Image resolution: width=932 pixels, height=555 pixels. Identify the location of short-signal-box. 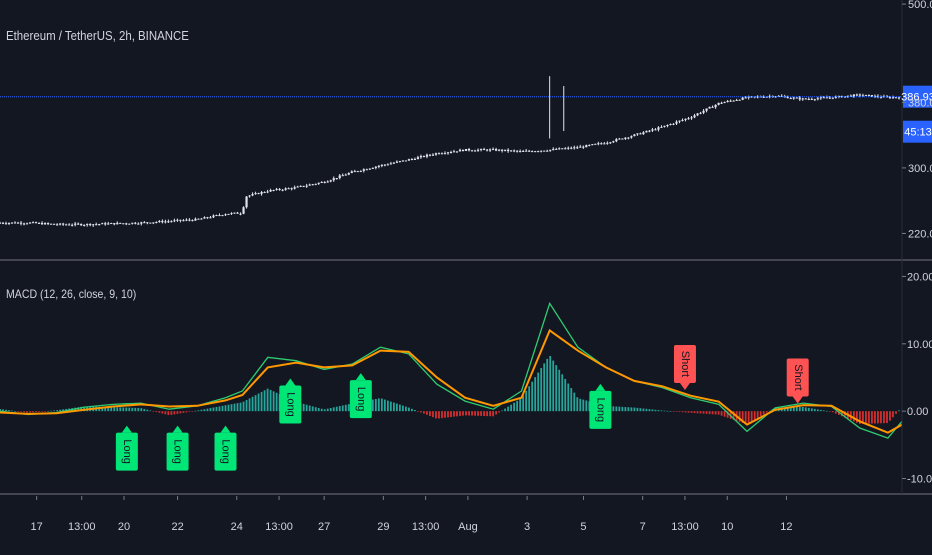
(797, 377).